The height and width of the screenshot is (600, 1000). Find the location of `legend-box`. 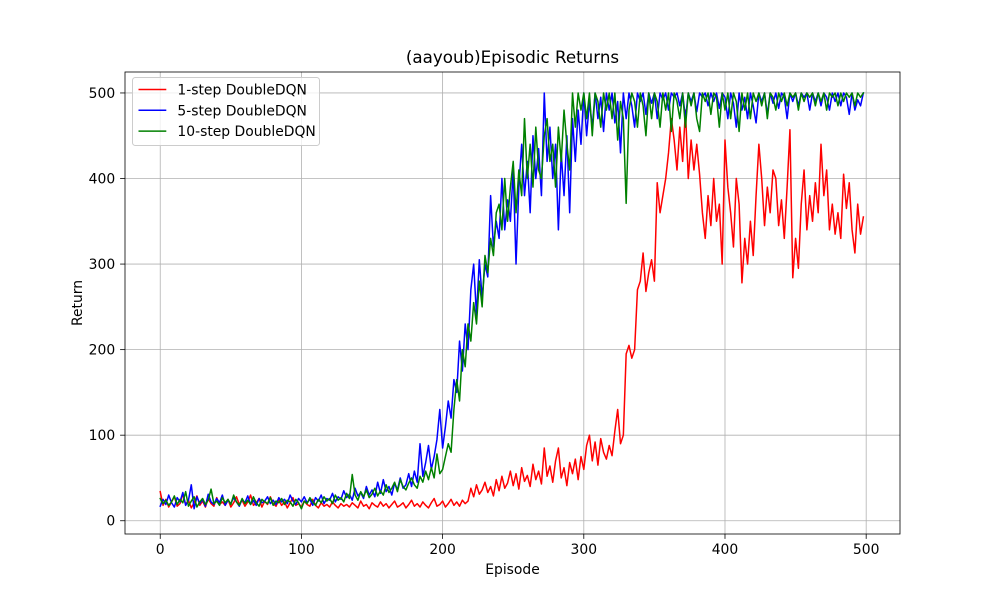

legend-box is located at coordinates (226, 111).